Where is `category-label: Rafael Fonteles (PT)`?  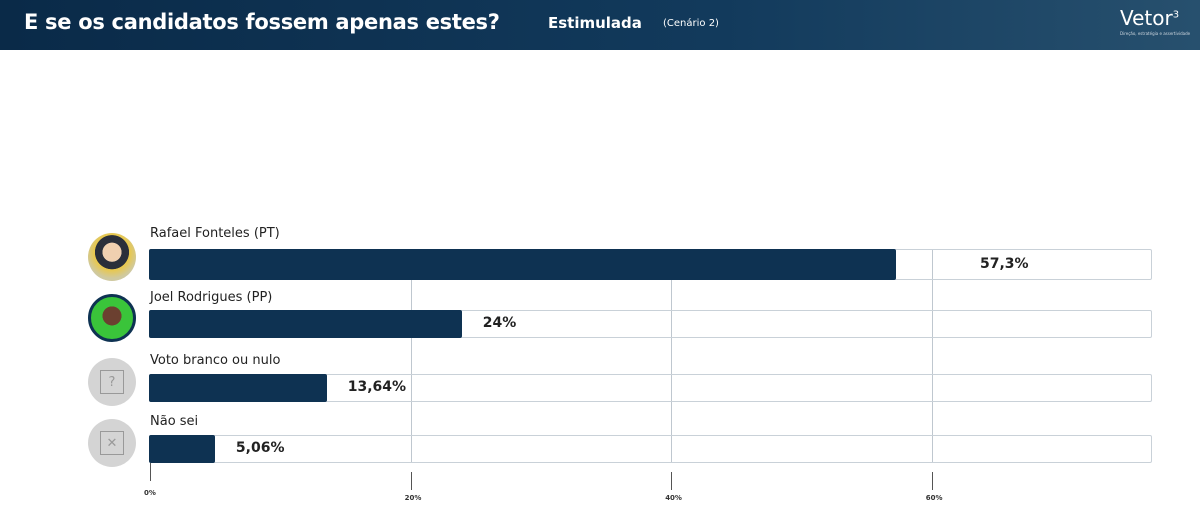 category-label: Rafael Fonteles (PT) is located at coordinates (215, 233).